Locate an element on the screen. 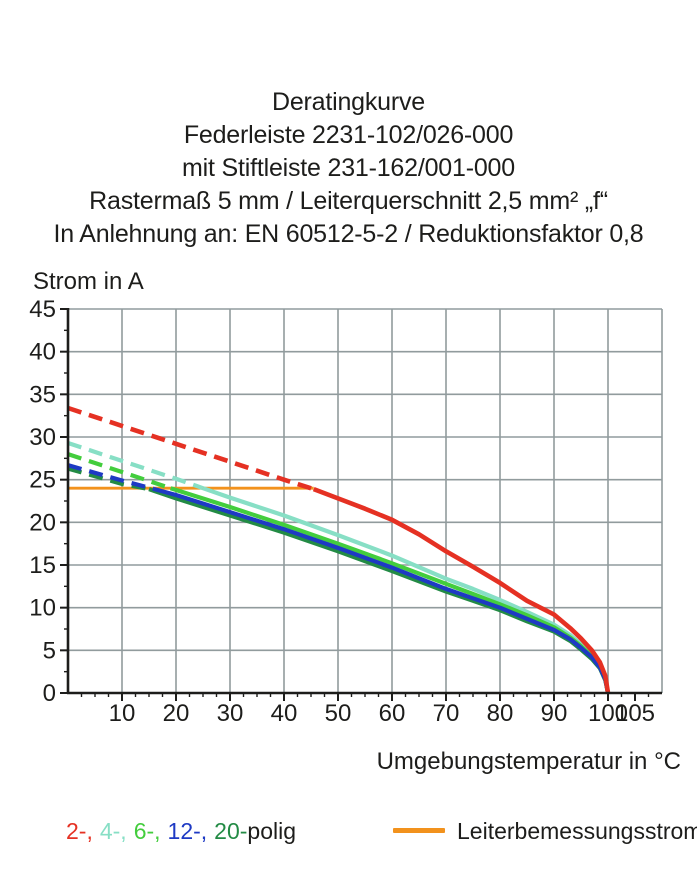  rated-current-line-swatch is located at coordinates (419, 831).